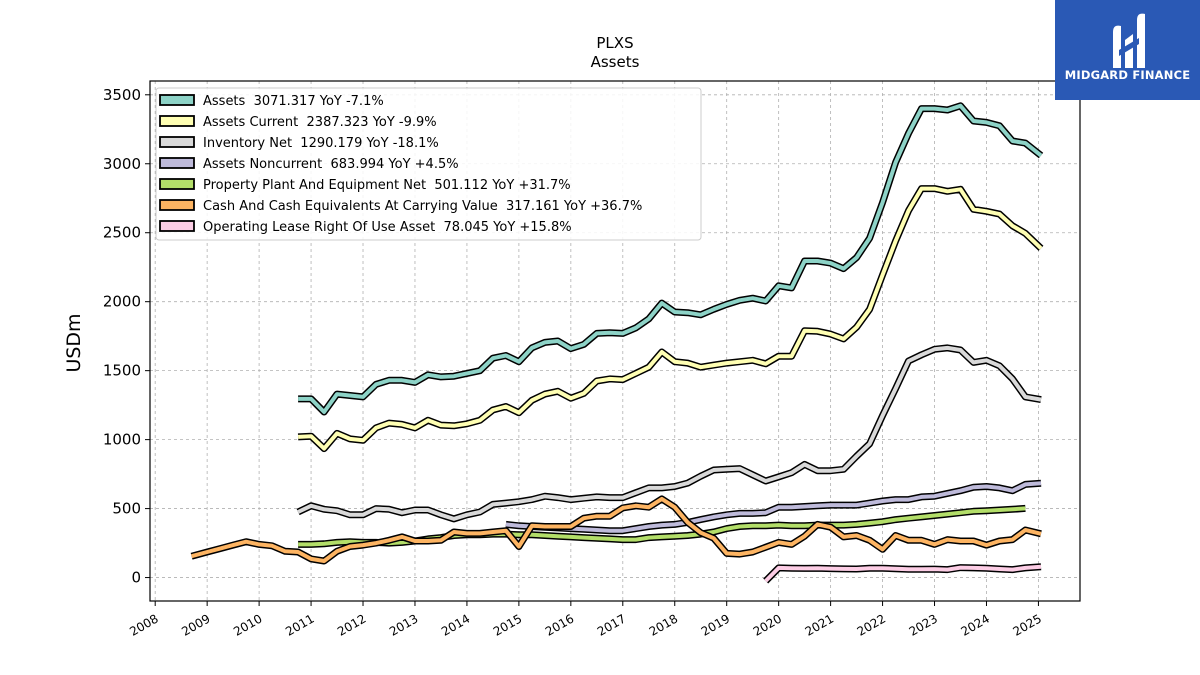 This screenshot has width=1200, height=675. What do you see at coordinates (293, 101) in the screenshot?
I see `legend-label: Assets 3071.317 YoY -7.1%` at bounding box center [293, 101].